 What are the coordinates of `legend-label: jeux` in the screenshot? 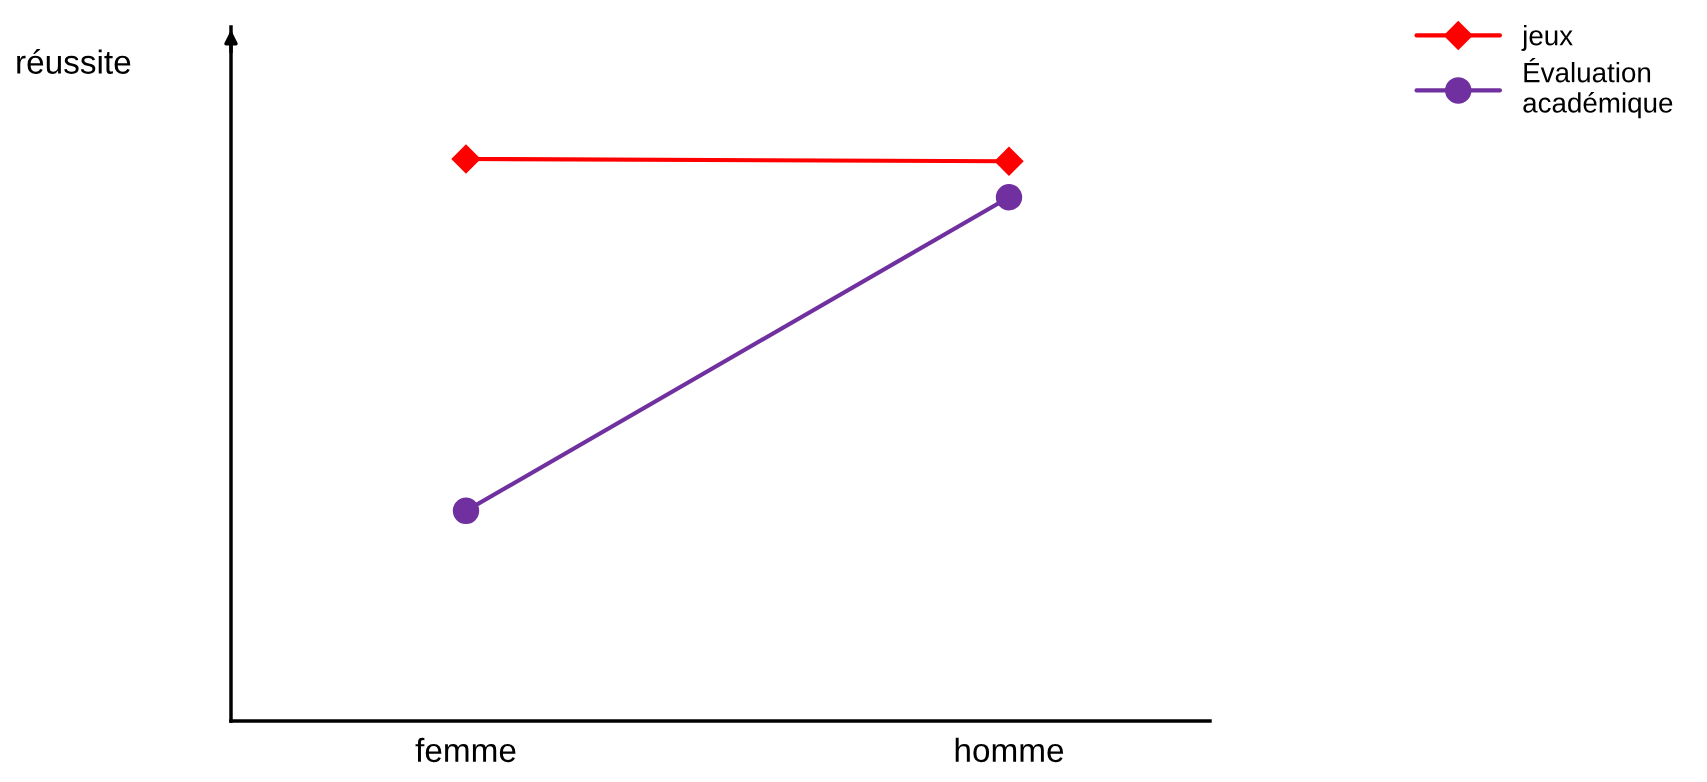 It's located at (1547, 38).